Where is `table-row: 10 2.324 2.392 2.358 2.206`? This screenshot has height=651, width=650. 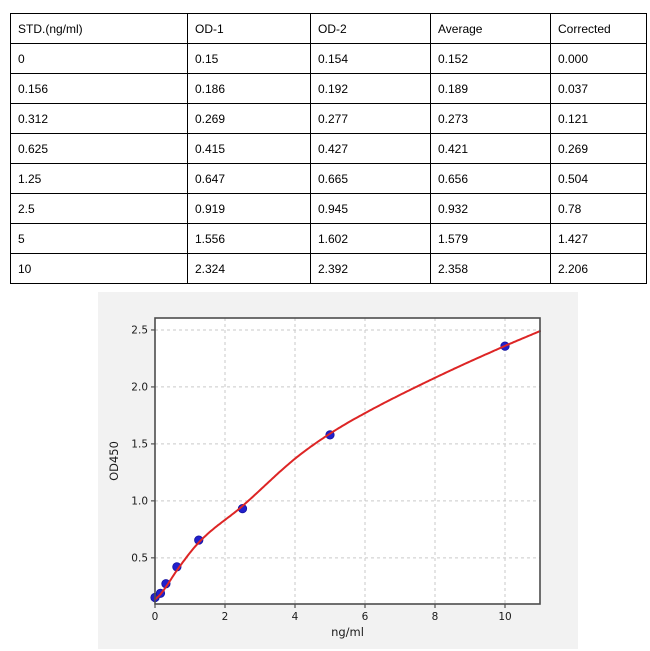
table-row: 10 2.324 2.392 2.358 2.206 is located at coordinates (328, 268).